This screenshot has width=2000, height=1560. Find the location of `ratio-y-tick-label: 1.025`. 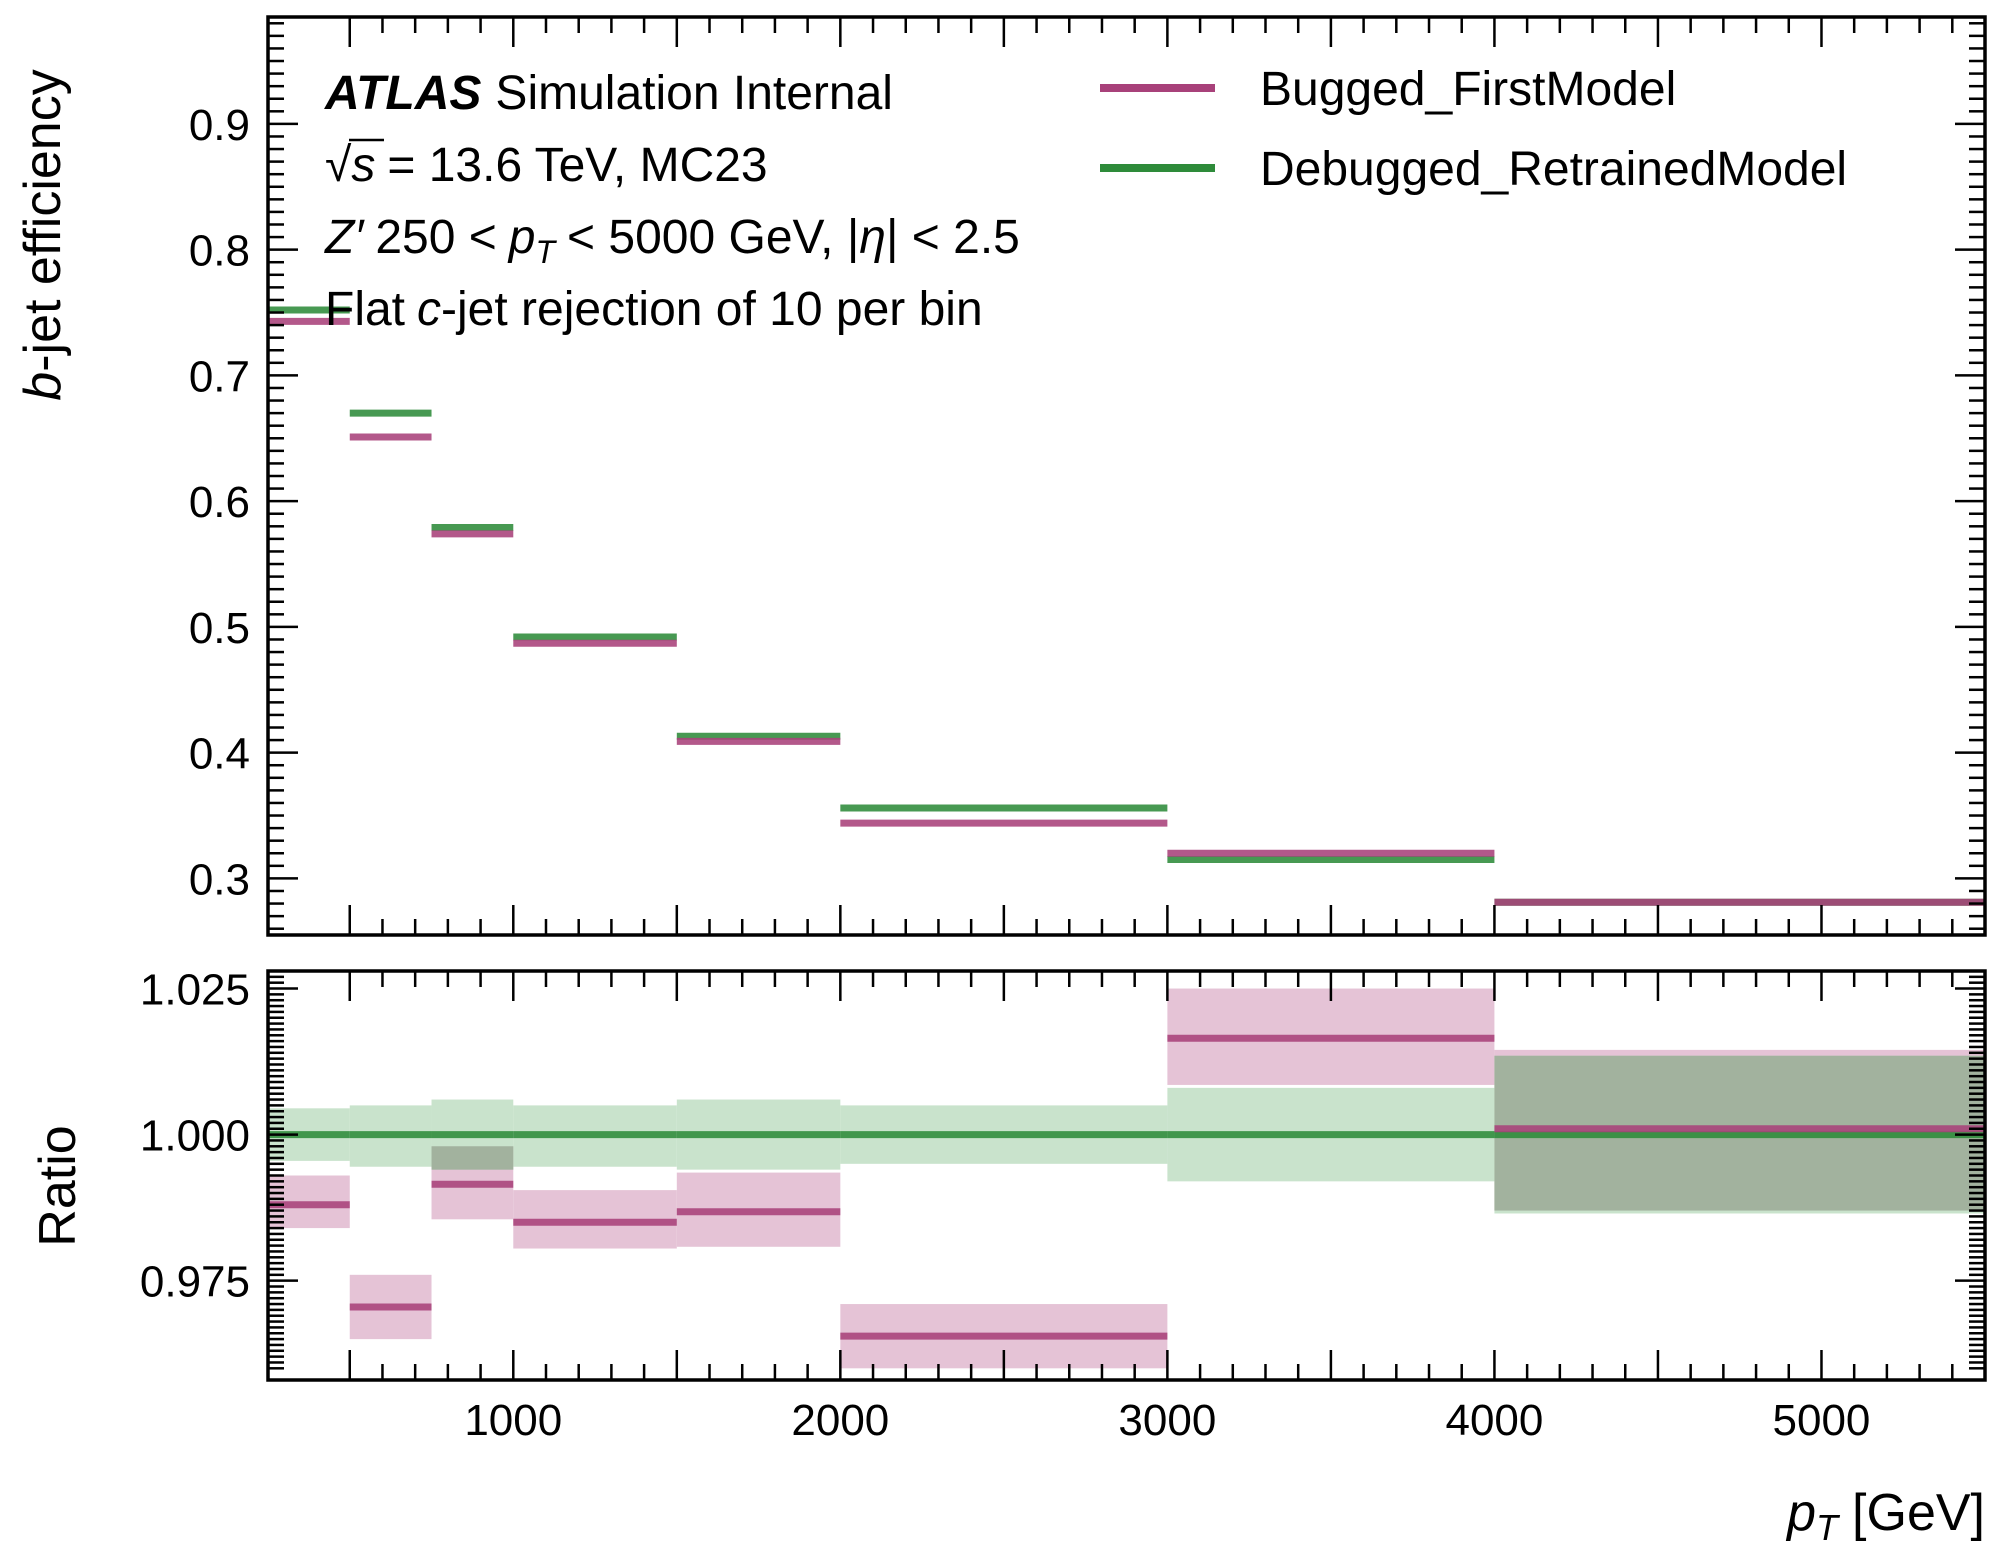

ratio-y-tick-label: 1.025 is located at coordinates (195, 990).